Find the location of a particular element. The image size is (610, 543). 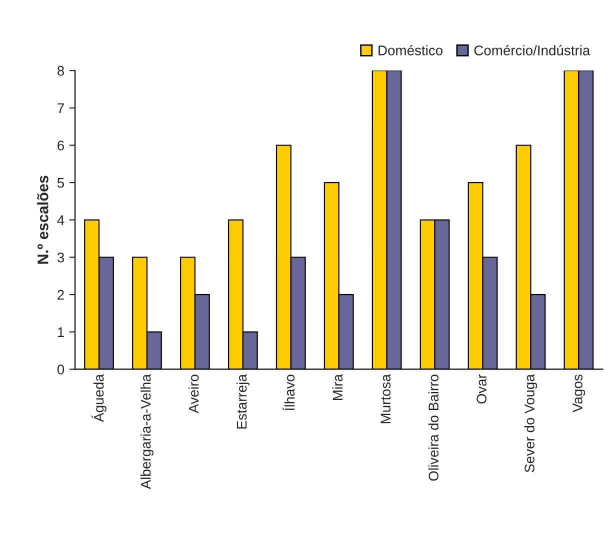

x-tick-label: Murtosa is located at coordinates (385, 399).